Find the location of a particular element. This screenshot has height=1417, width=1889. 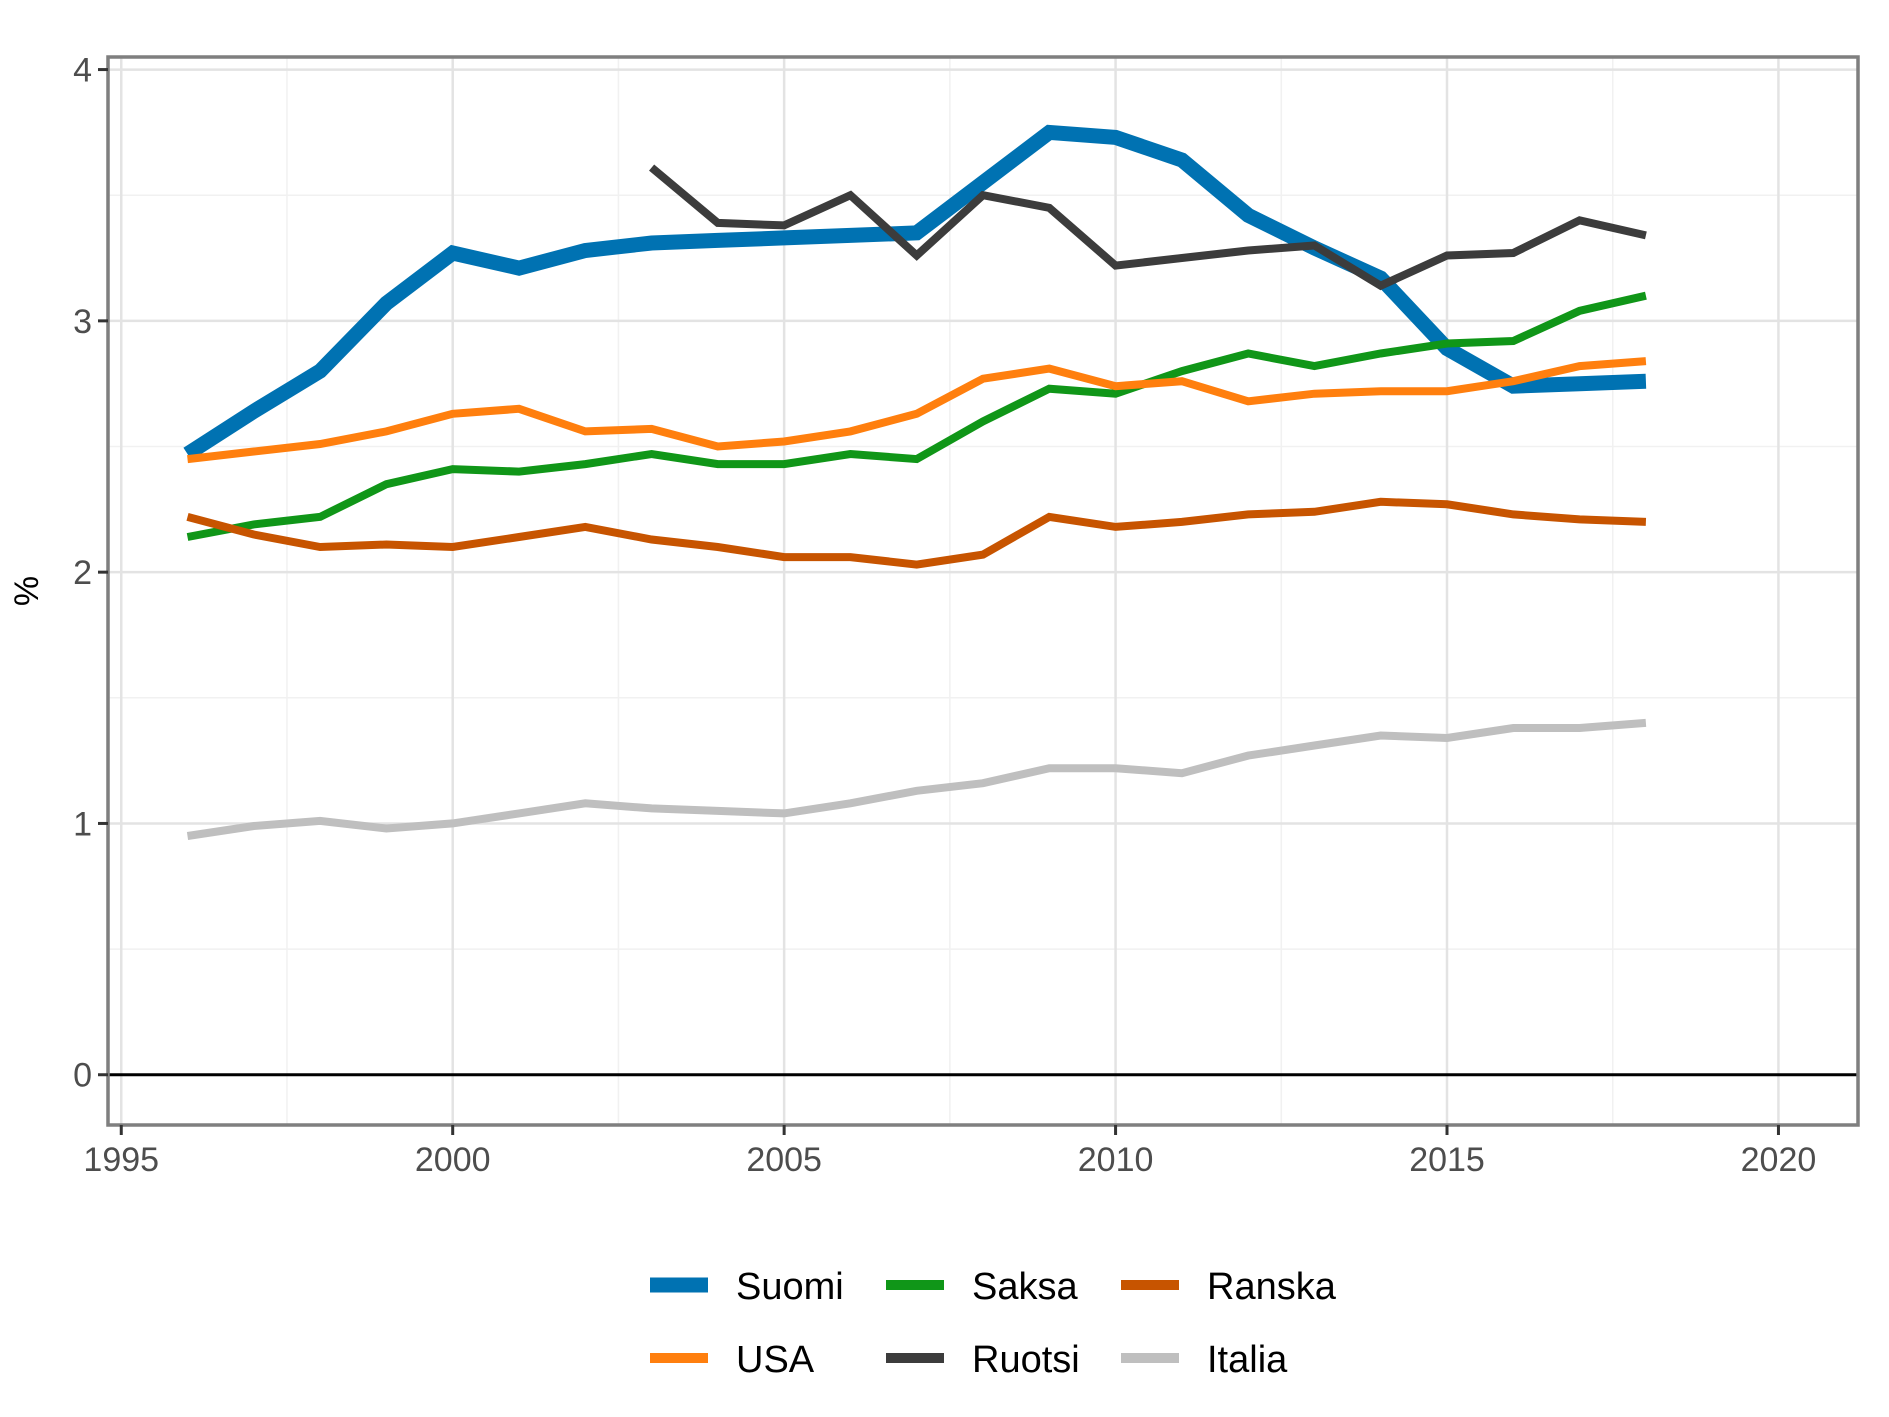

x-tick-label: 2000 is located at coordinates (453, 1160).